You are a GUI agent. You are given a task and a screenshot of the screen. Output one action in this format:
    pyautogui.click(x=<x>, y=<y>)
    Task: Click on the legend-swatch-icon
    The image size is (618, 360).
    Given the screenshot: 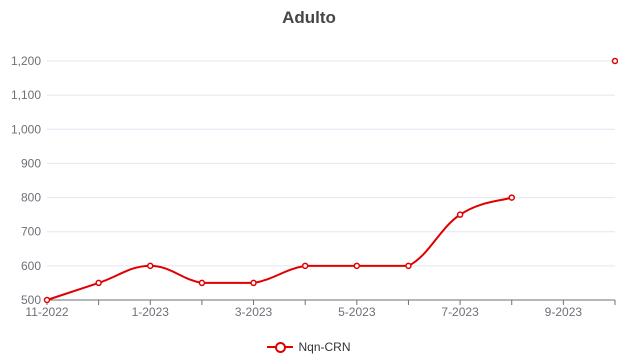 What is the action you would take?
    pyautogui.click(x=280, y=347)
    